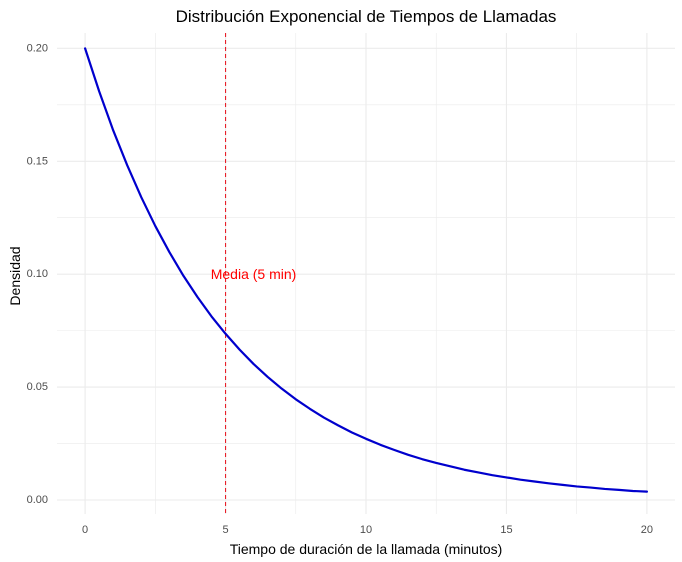 The image size is (682, 562). I want to click on x-tick-label: 10, so click(366, 530).